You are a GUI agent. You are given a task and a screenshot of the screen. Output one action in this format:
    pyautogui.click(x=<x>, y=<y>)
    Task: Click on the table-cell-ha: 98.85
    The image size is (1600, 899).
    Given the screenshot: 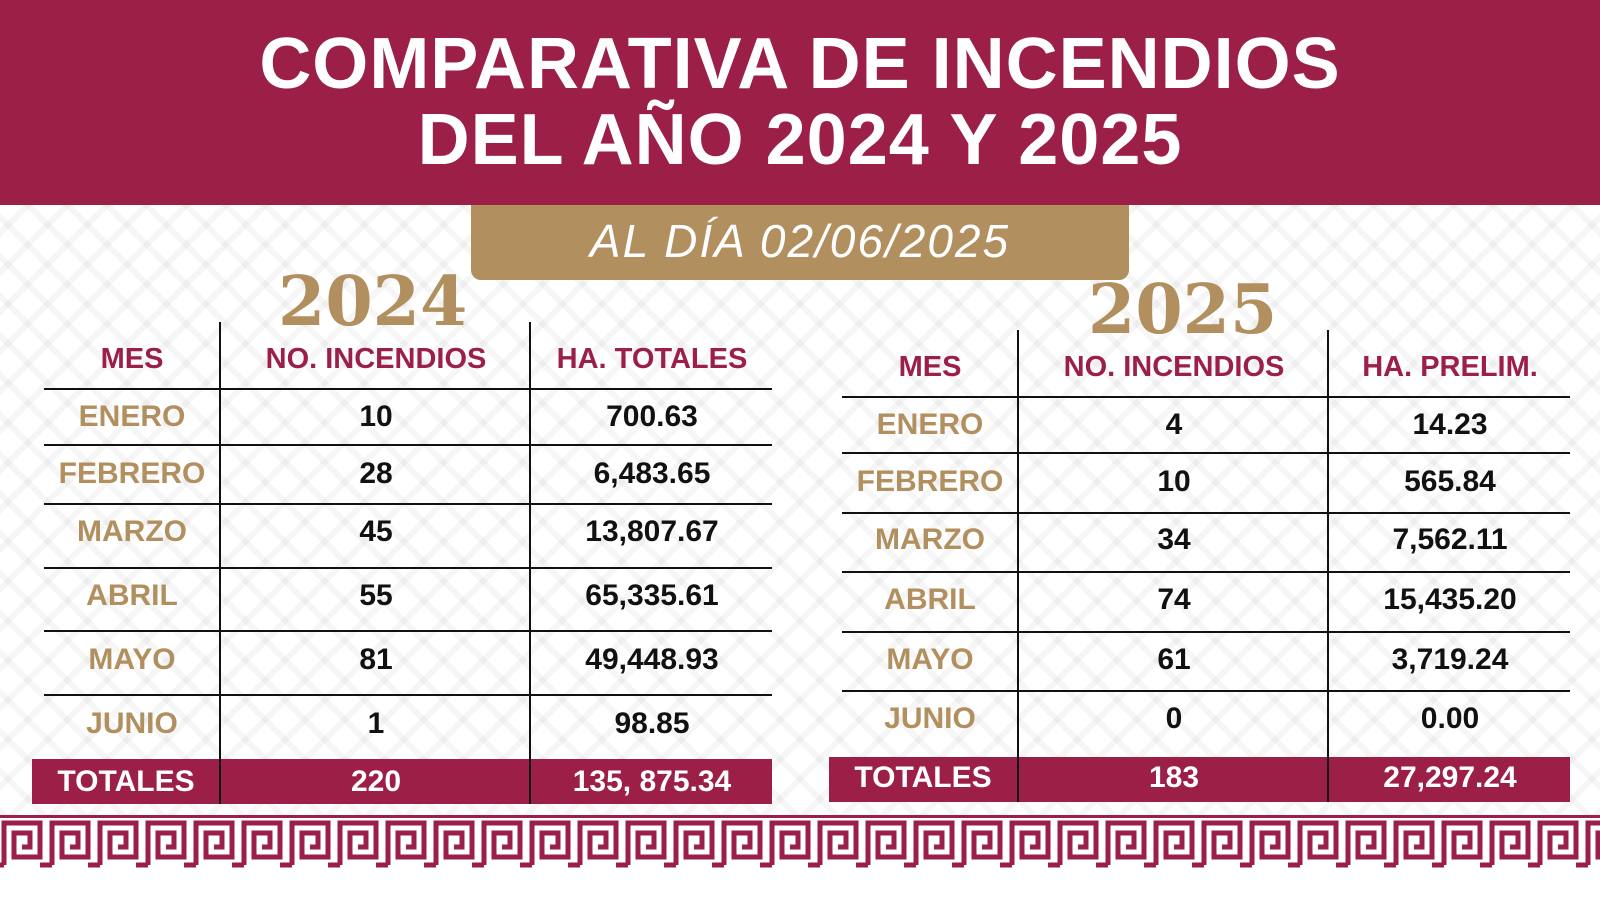 What is the action you would take?
    pyautogui.click(x=652, y=723)
    